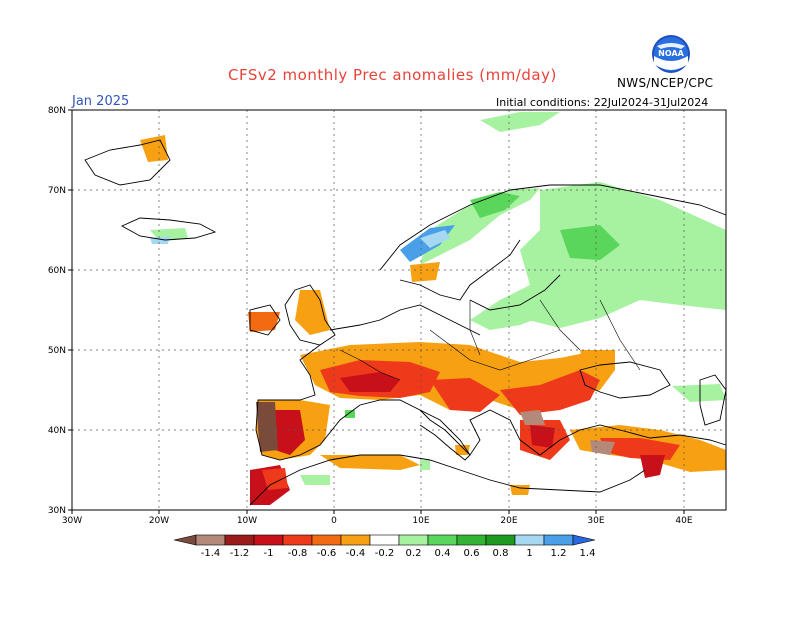  Describe the element at coordinates (595, 521) in the screenshot. I see `lon-label: 30E` at that location.